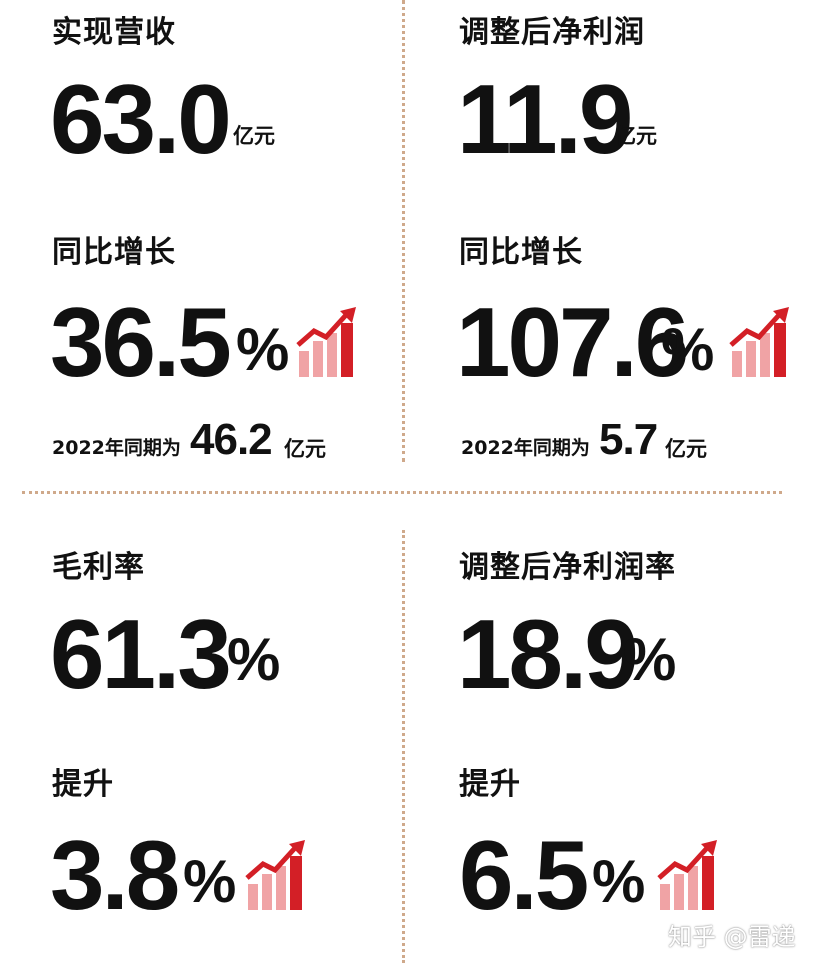 The image size is (815, 963). Describe the element at coordinates (115, 875) in the screenshot. I see `gross-margin-change-value: 3.8` at that location.